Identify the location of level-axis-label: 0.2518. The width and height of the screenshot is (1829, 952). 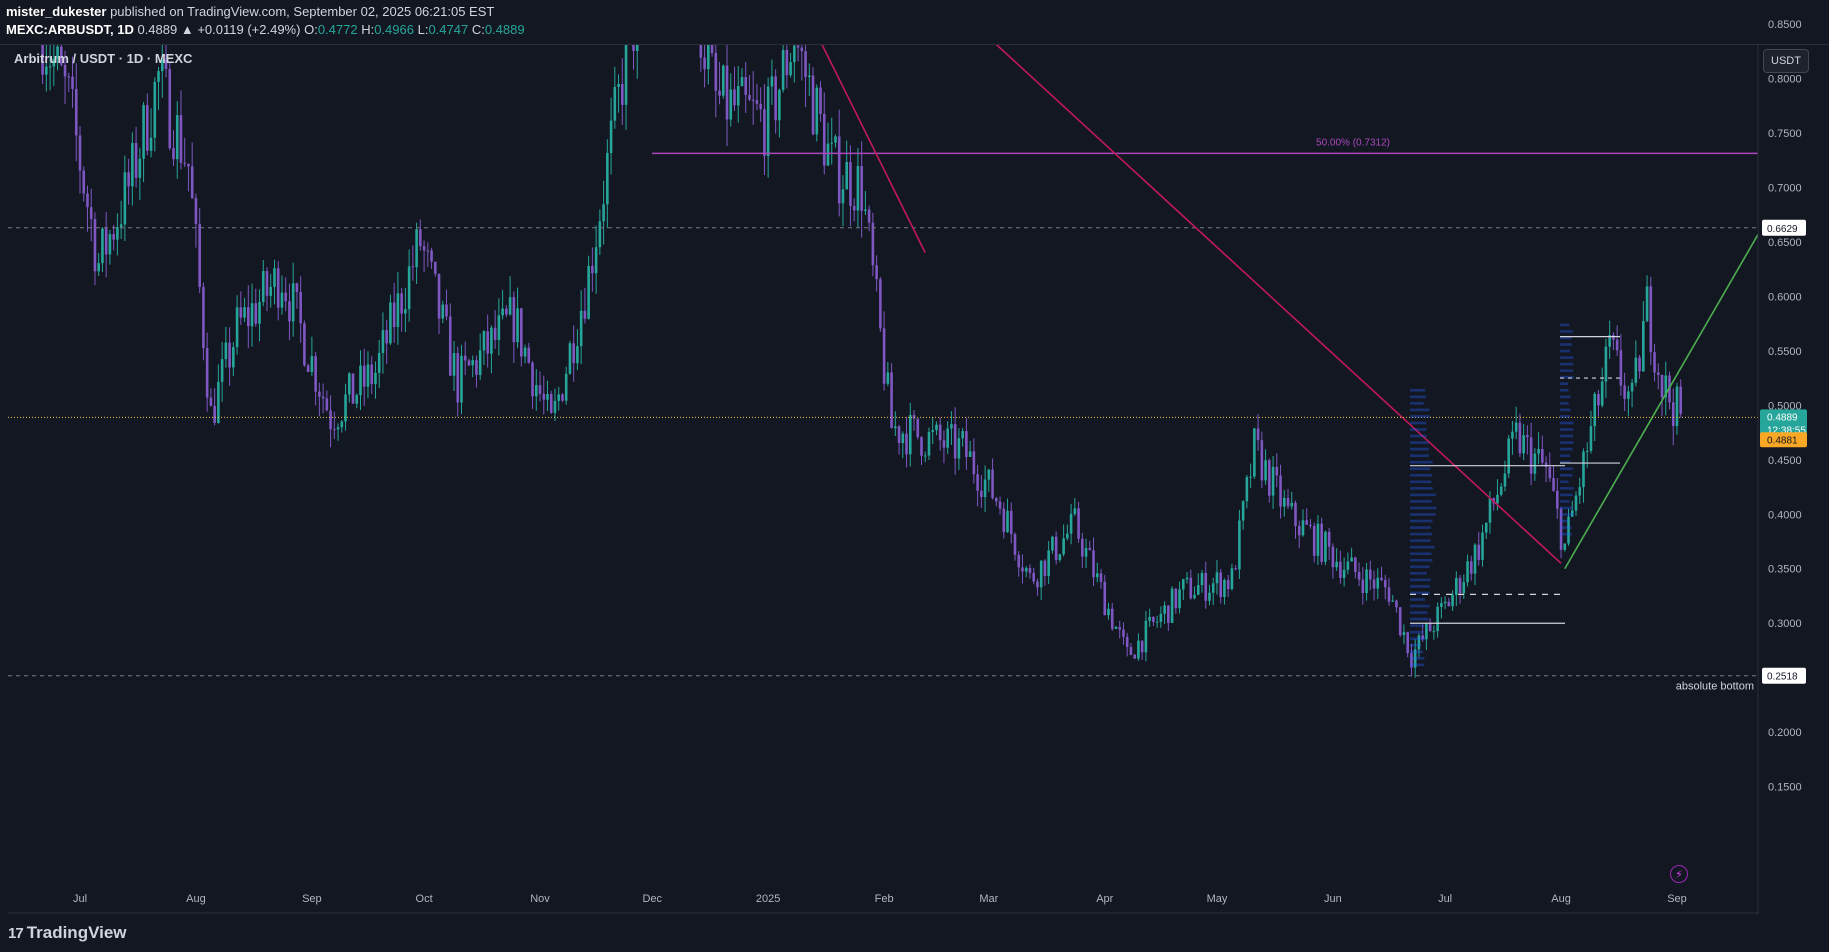
(1782, 677).